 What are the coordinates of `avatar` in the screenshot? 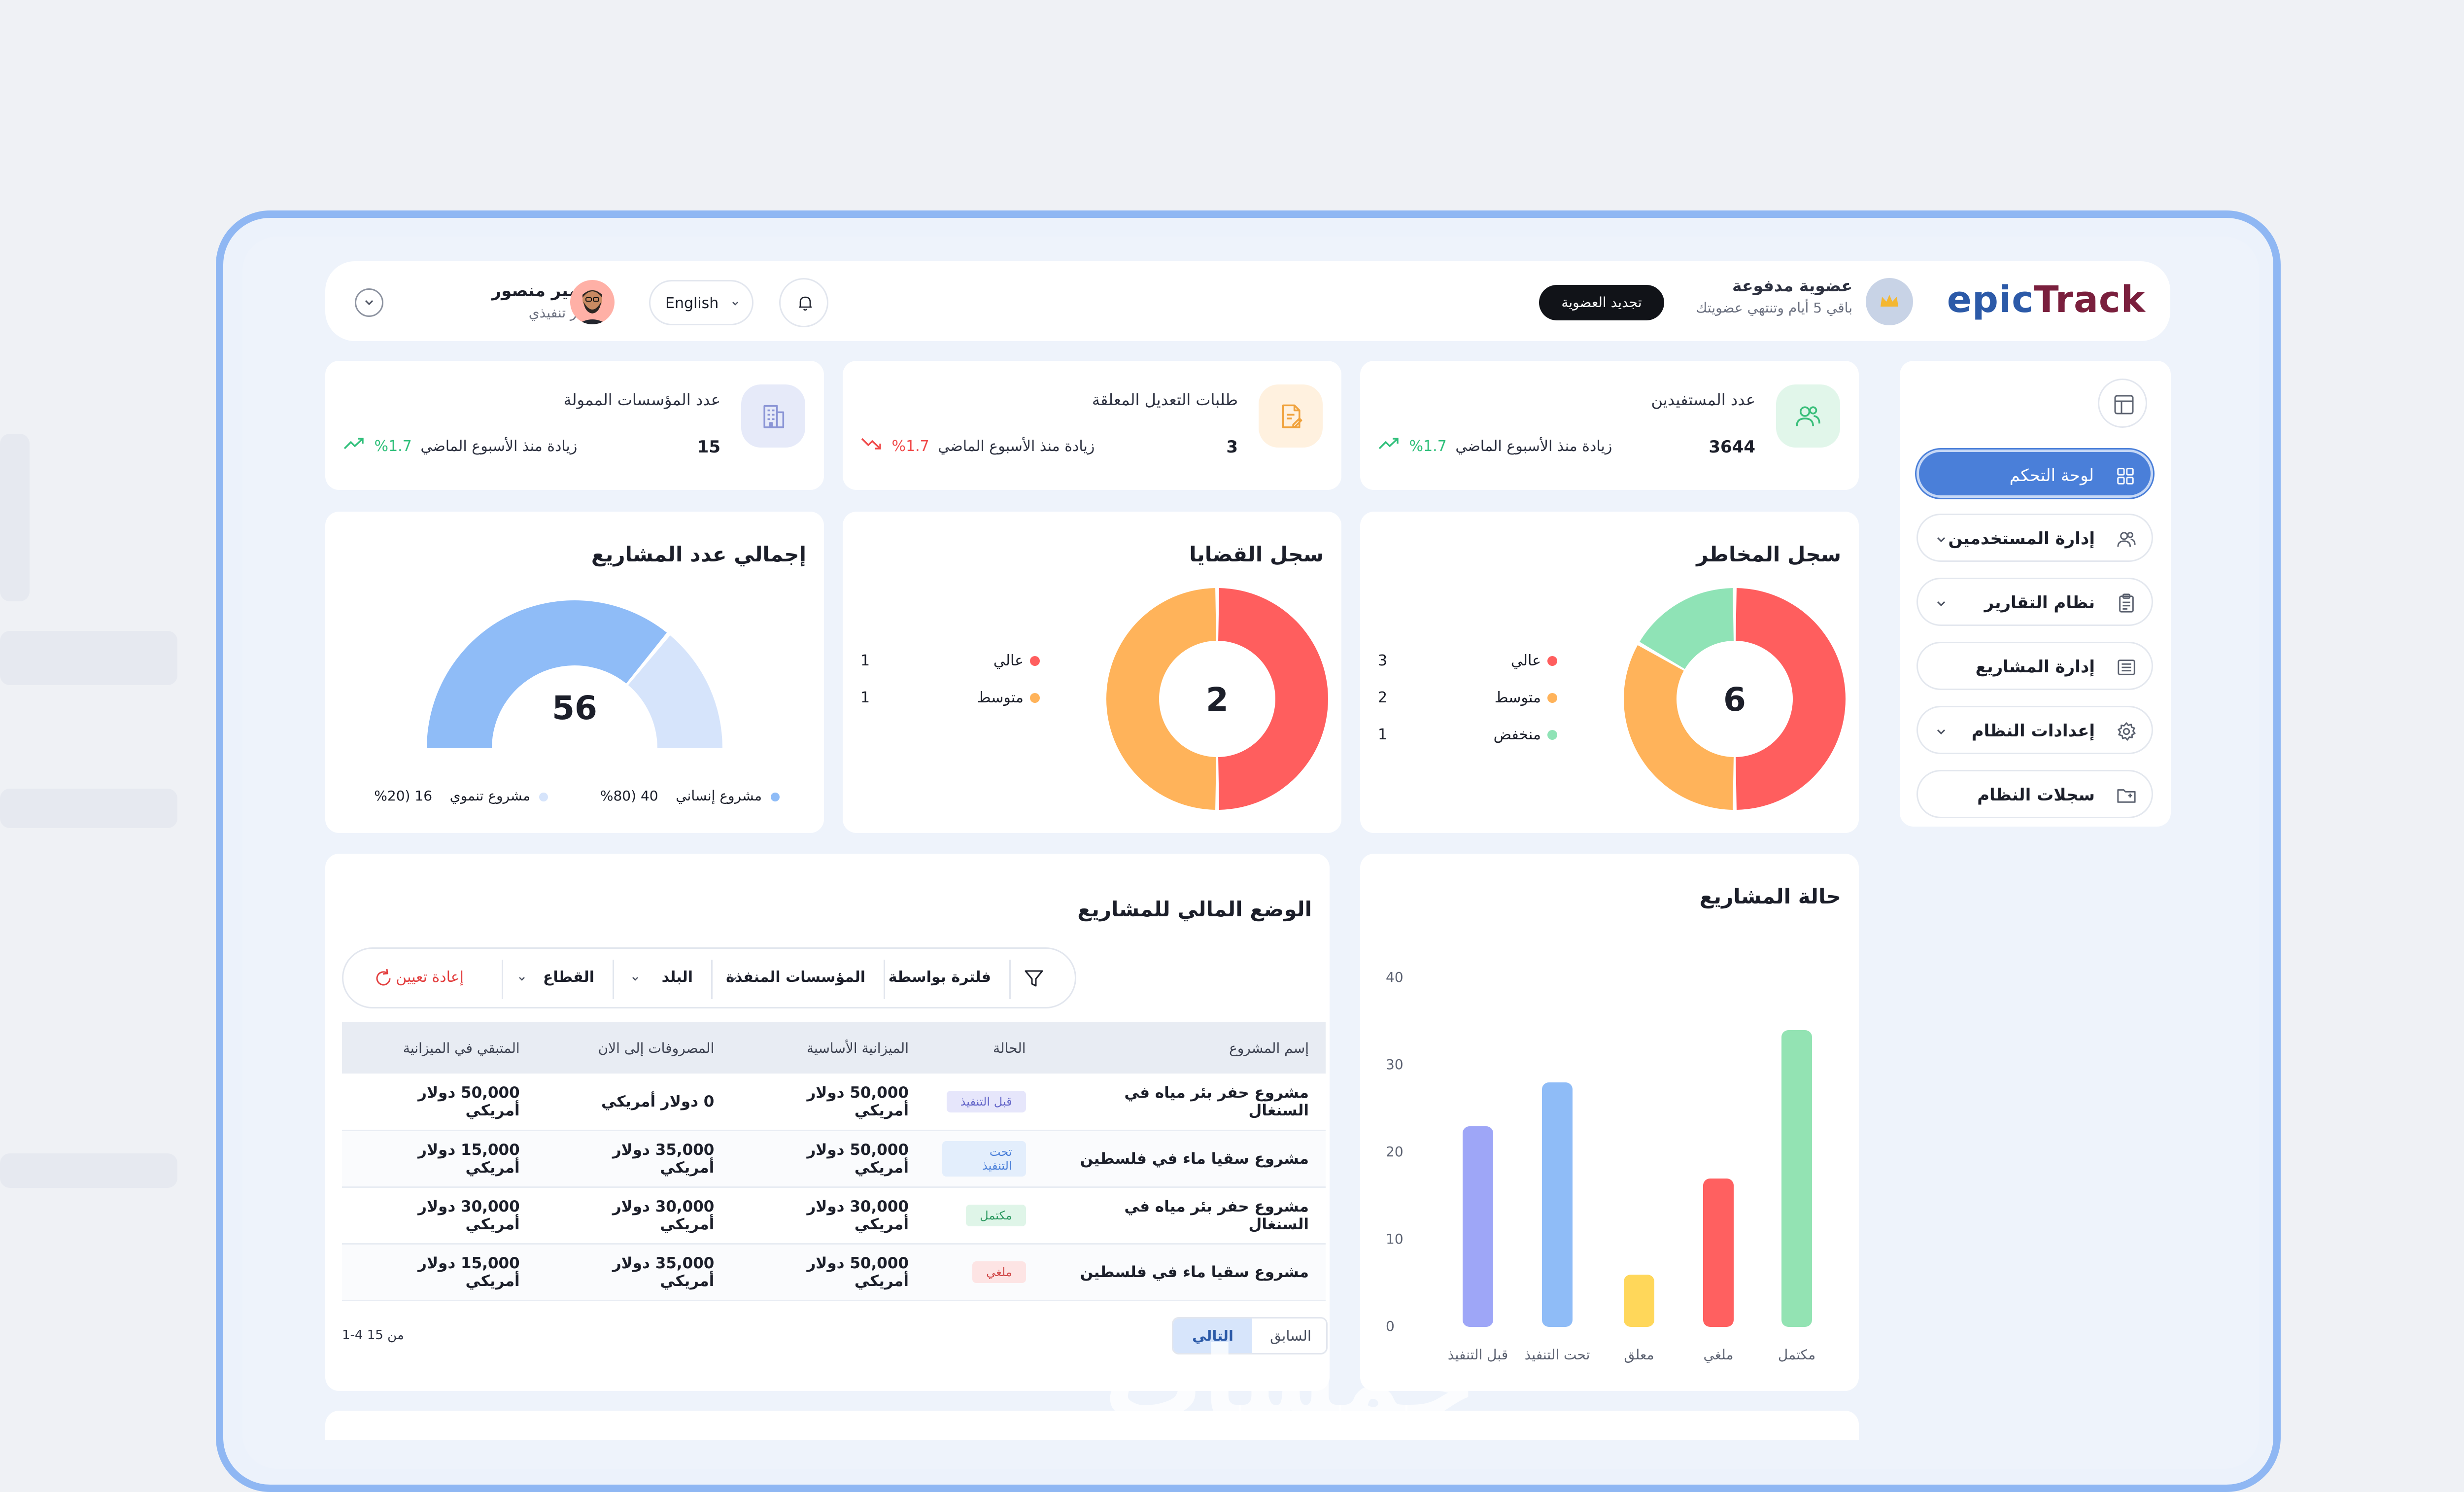 It's located at (592, 302).